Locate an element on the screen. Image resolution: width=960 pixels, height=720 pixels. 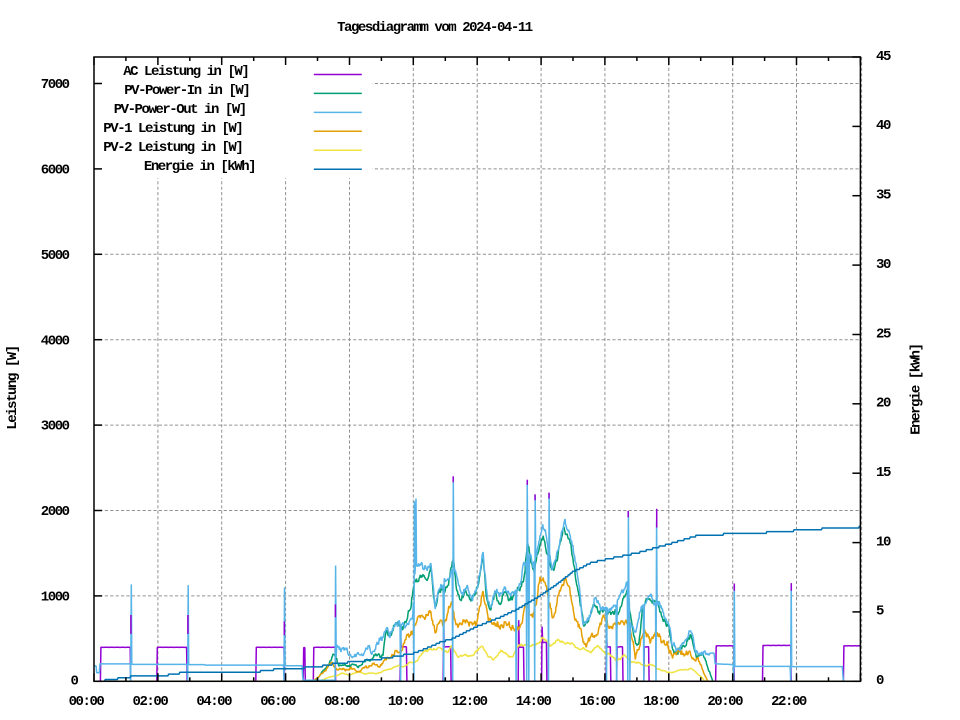
svg-text: 14:00 is located at coordinates (534, 702).